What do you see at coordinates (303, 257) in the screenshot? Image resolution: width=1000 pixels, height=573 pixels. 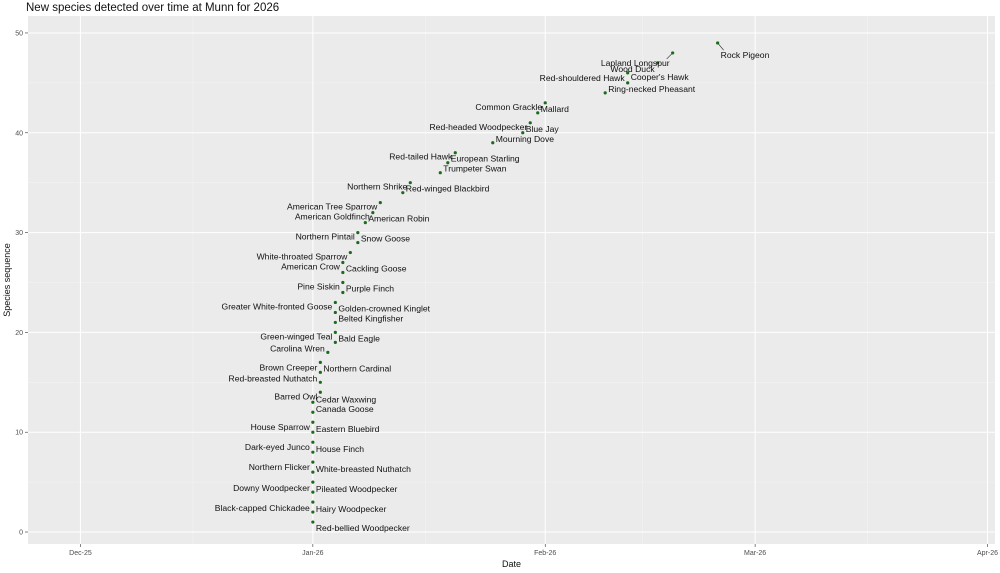 I see `point-label: White-throated Sparrow` at bounding box center [303, 257].